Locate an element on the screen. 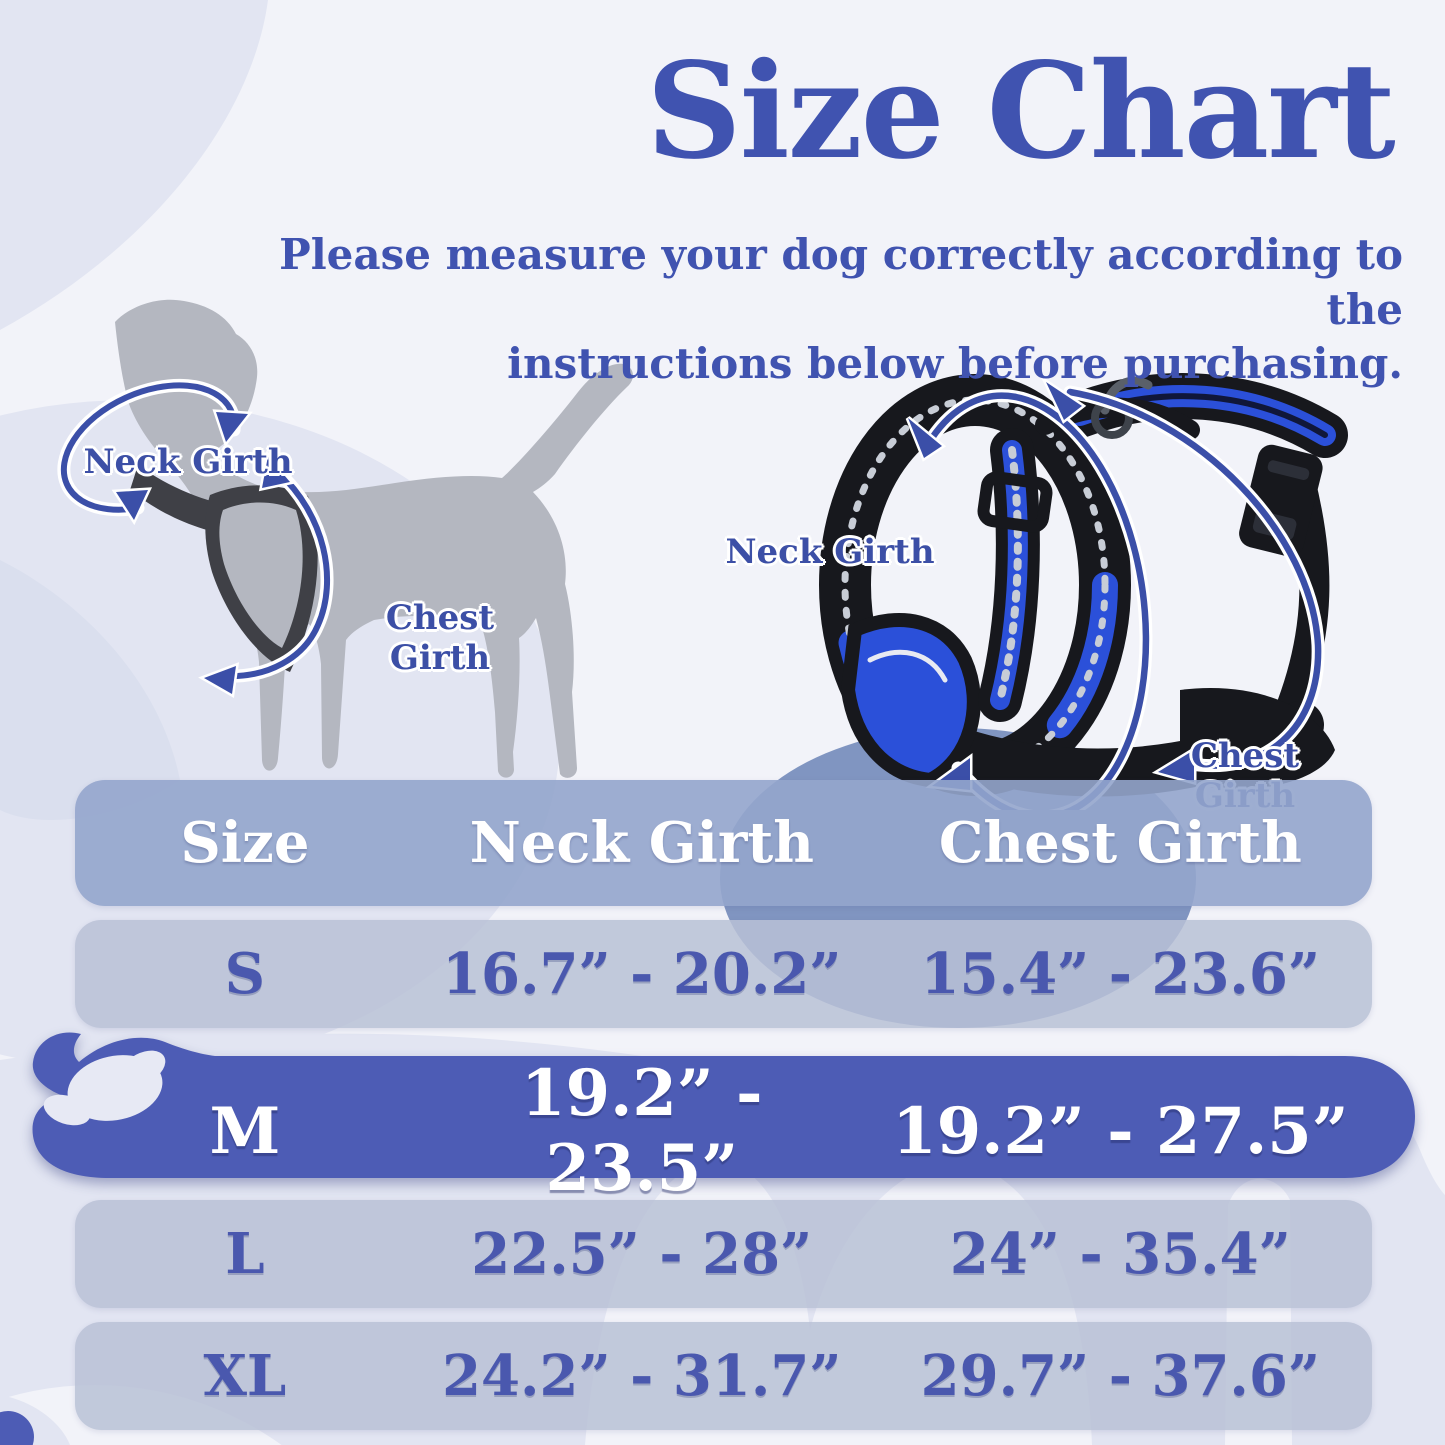 The width and height of the screenshot is (1445, 1445). highlight-pill-with-dog-head is located at coordinates (723, 1105).